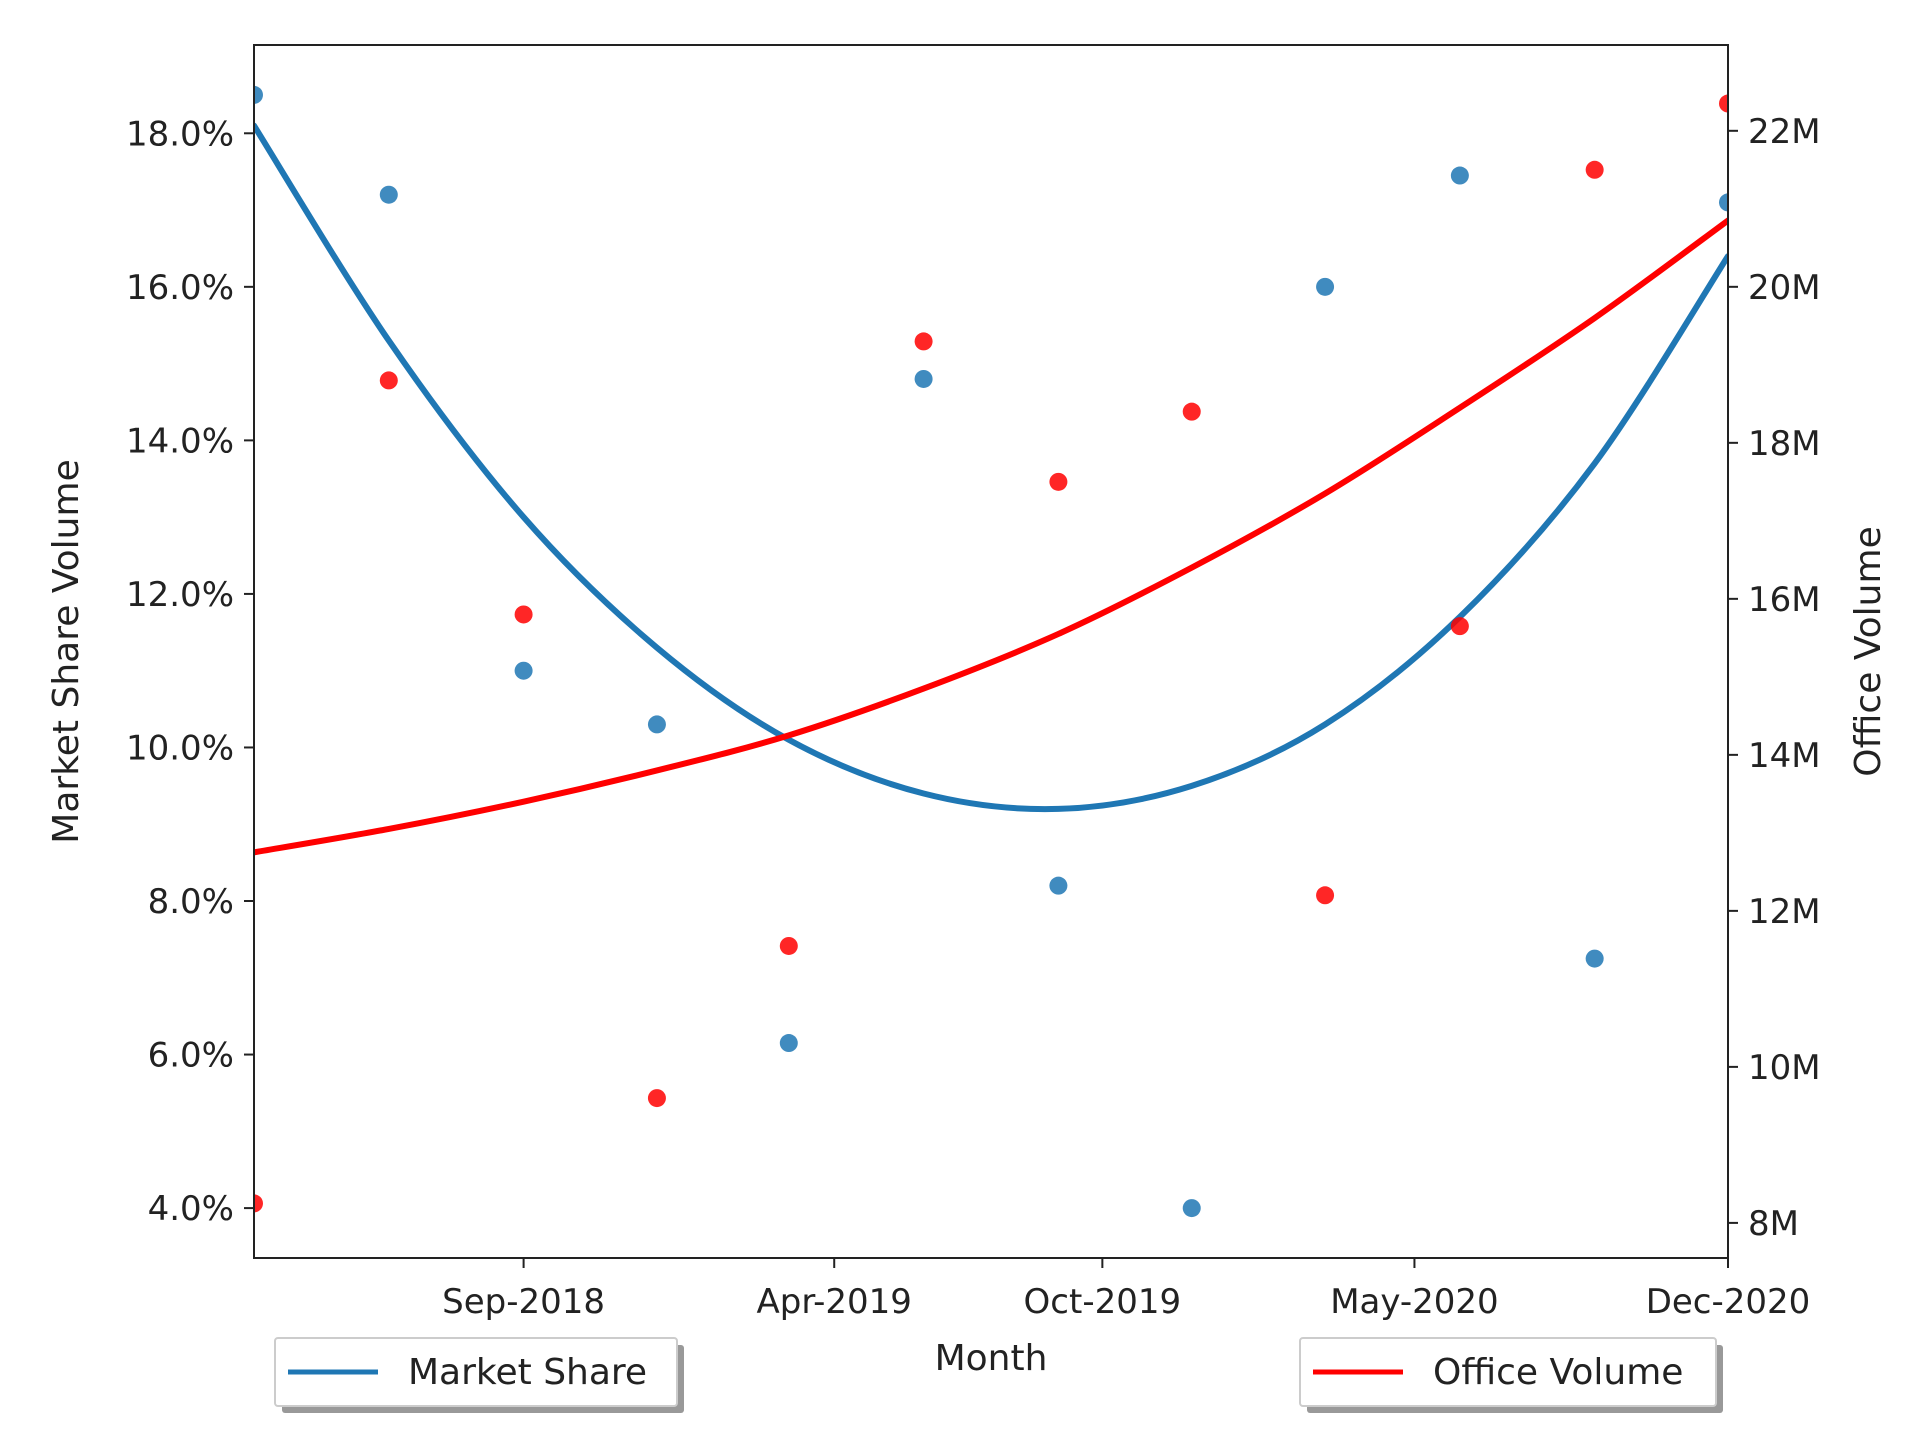 The width and height of the screenshot is (1920, 1440). Describe the element at coordinates (191, 902) in the screenshot. I see `left-y-tick-label: 8.0%` at that location.